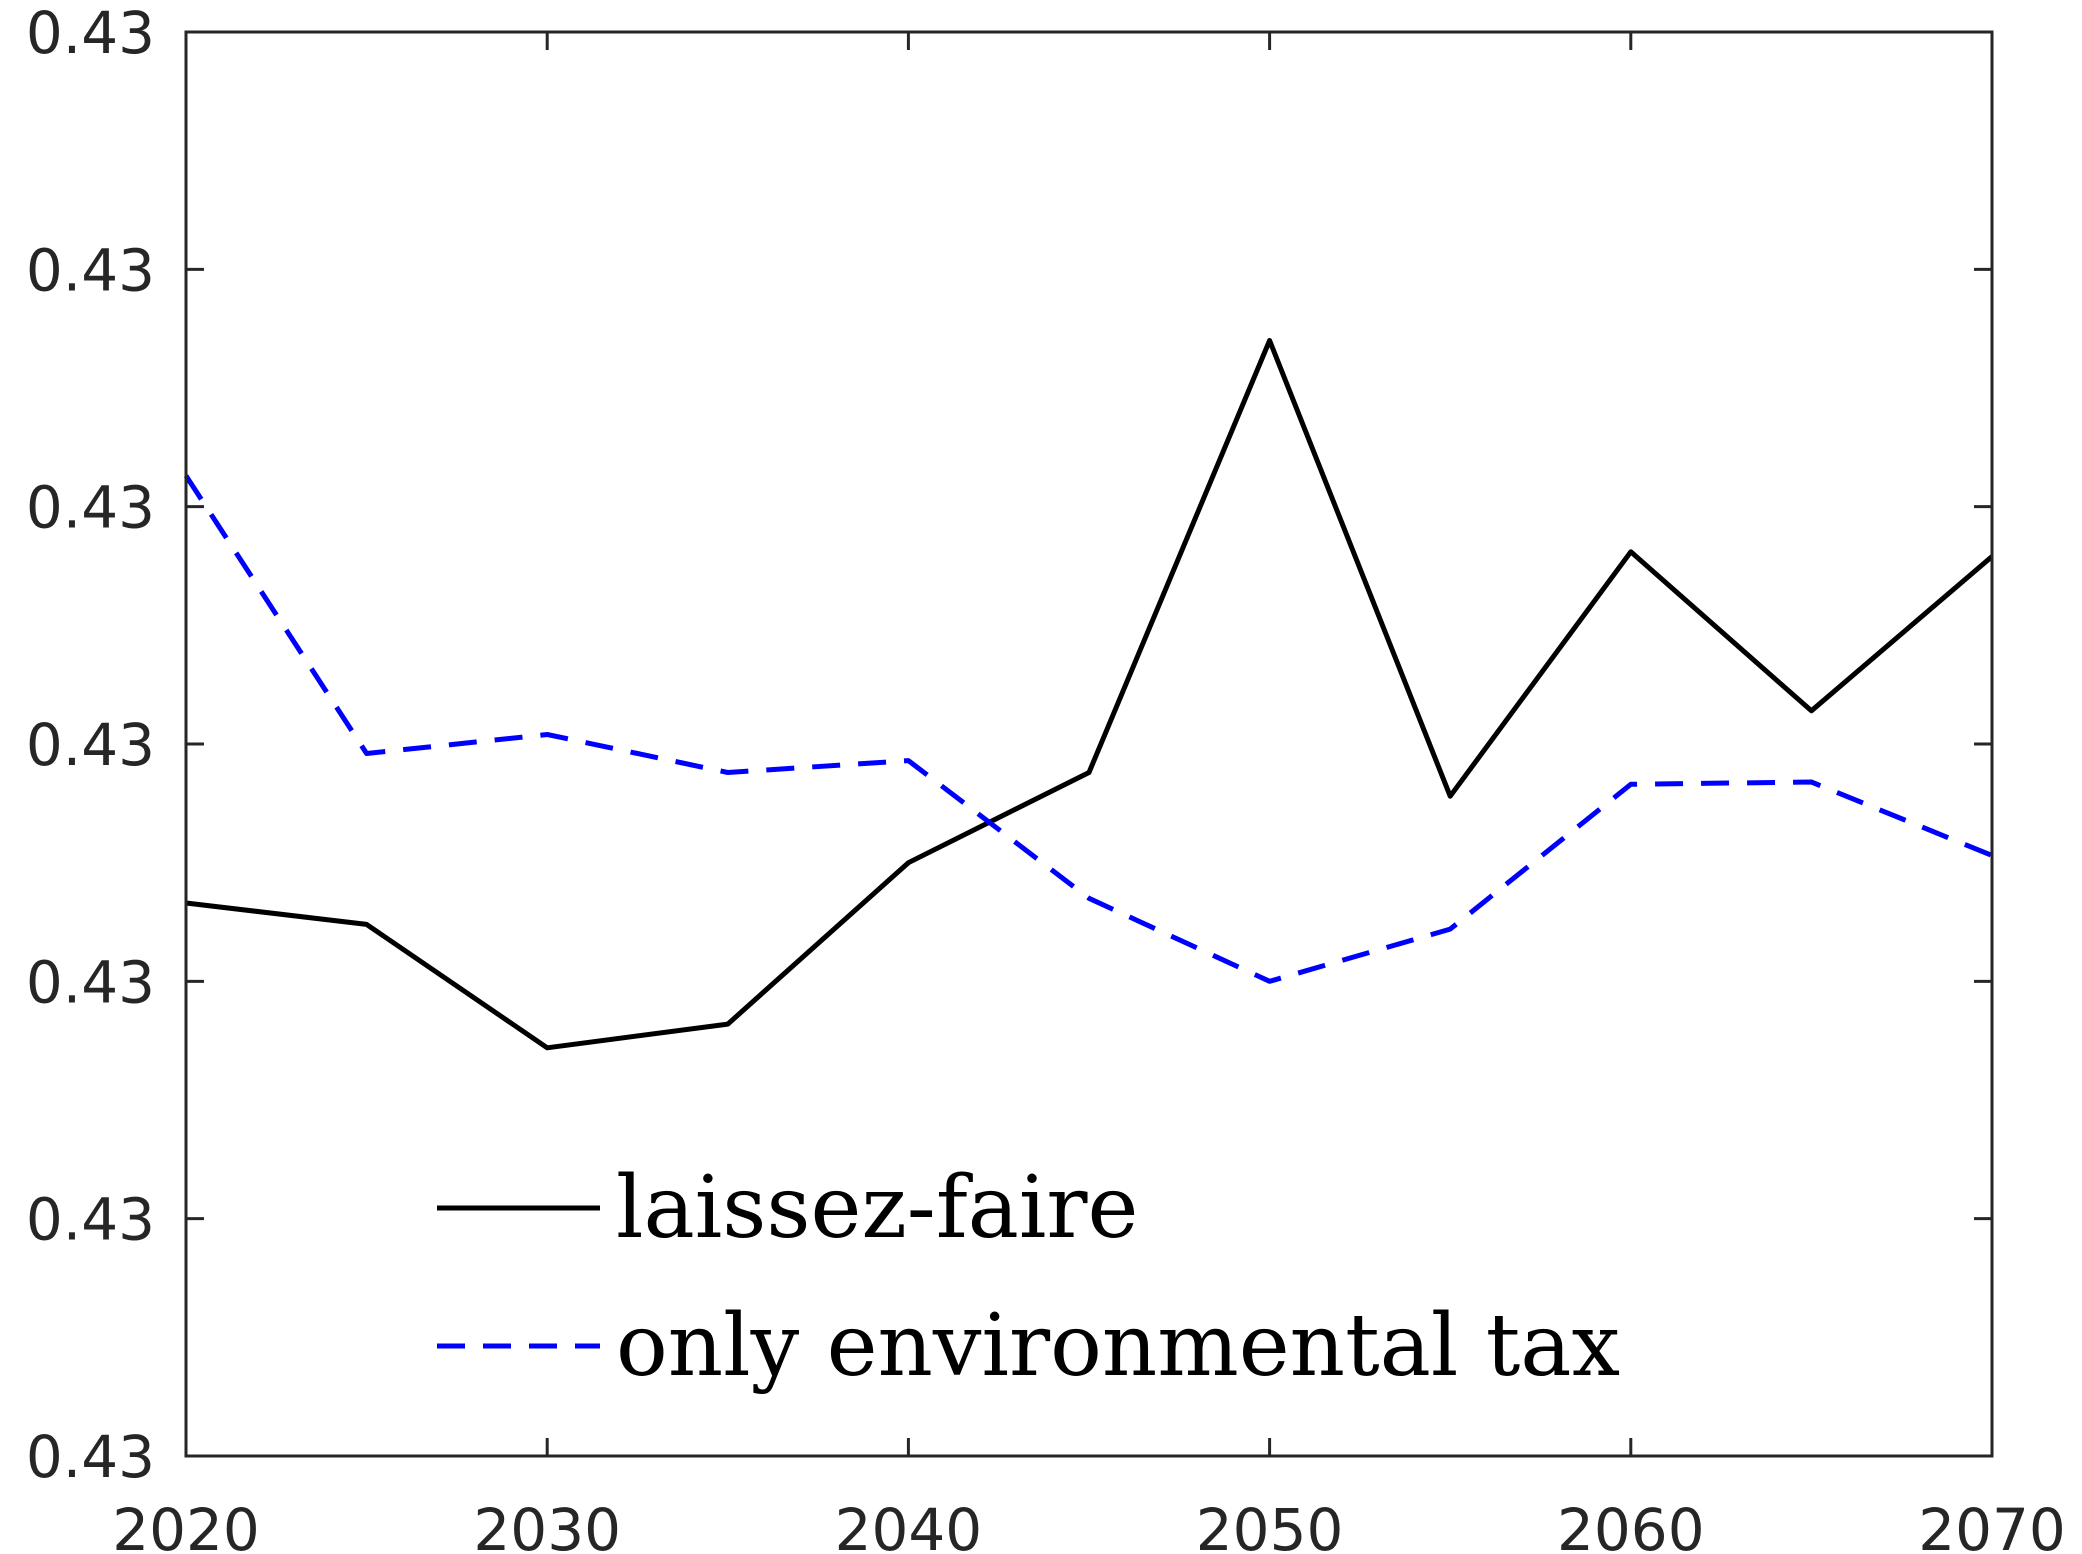 The image size is (2082, 1554). What do you see at coordinates (547, 1525) in the screenshot?
I see `x-tick-label: 2030` at bounding box center [547, 1525].